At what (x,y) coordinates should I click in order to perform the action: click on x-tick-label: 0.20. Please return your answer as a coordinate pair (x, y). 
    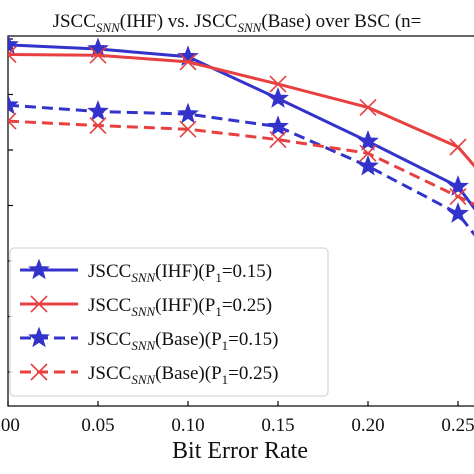
    Looking at the image, I should click on (367, 425).